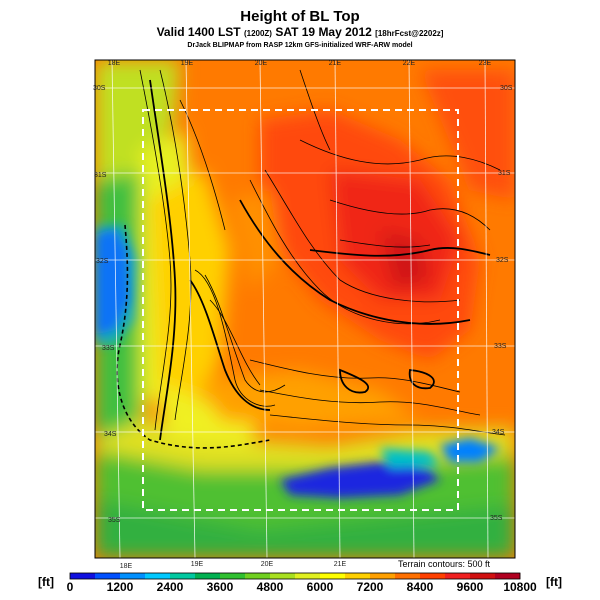 The width and height of the screenshot is (600, 600). What do you see at coordinates (300, 63) in the screenshot?
I see `top-longitude-labels: 18E 19E 20E 21E 22E 23E` at bounding box center [300, 63].